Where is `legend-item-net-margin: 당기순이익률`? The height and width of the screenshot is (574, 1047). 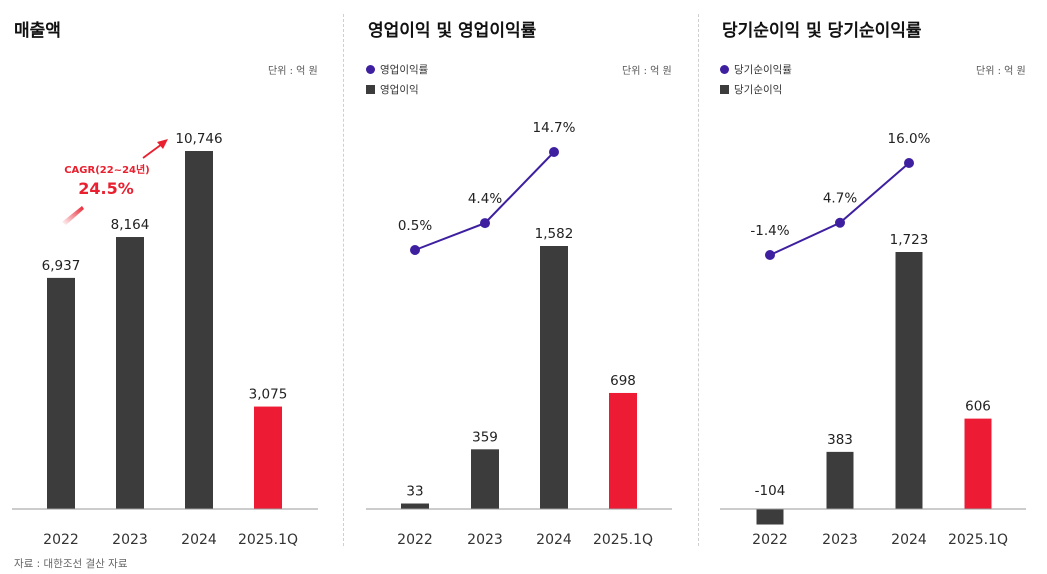 legend-item-net-margin: 당기순이익률 is located at coordinates (756, 69).